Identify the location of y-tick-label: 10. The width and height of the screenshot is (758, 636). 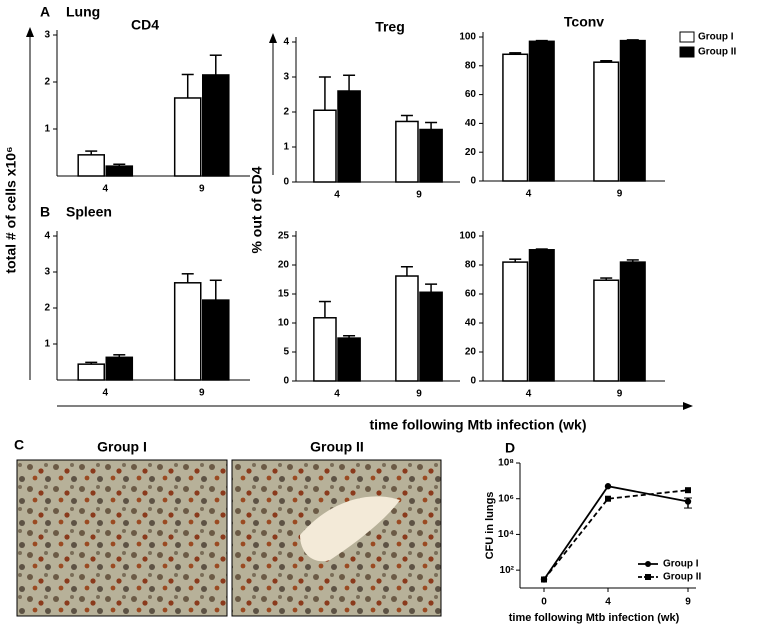
(284, 323).